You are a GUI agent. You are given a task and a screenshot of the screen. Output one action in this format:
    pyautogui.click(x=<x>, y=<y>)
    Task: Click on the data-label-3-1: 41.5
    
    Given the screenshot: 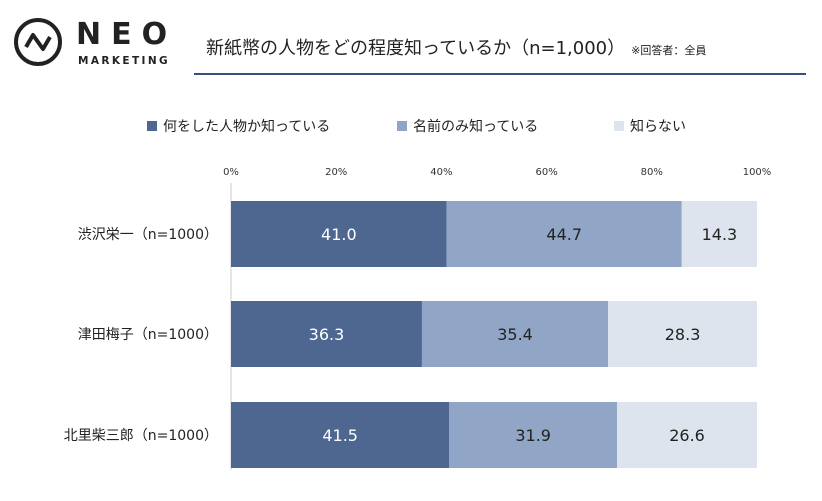 What is the action you would take?
    pyautogui.click(x=340, y=435)
    